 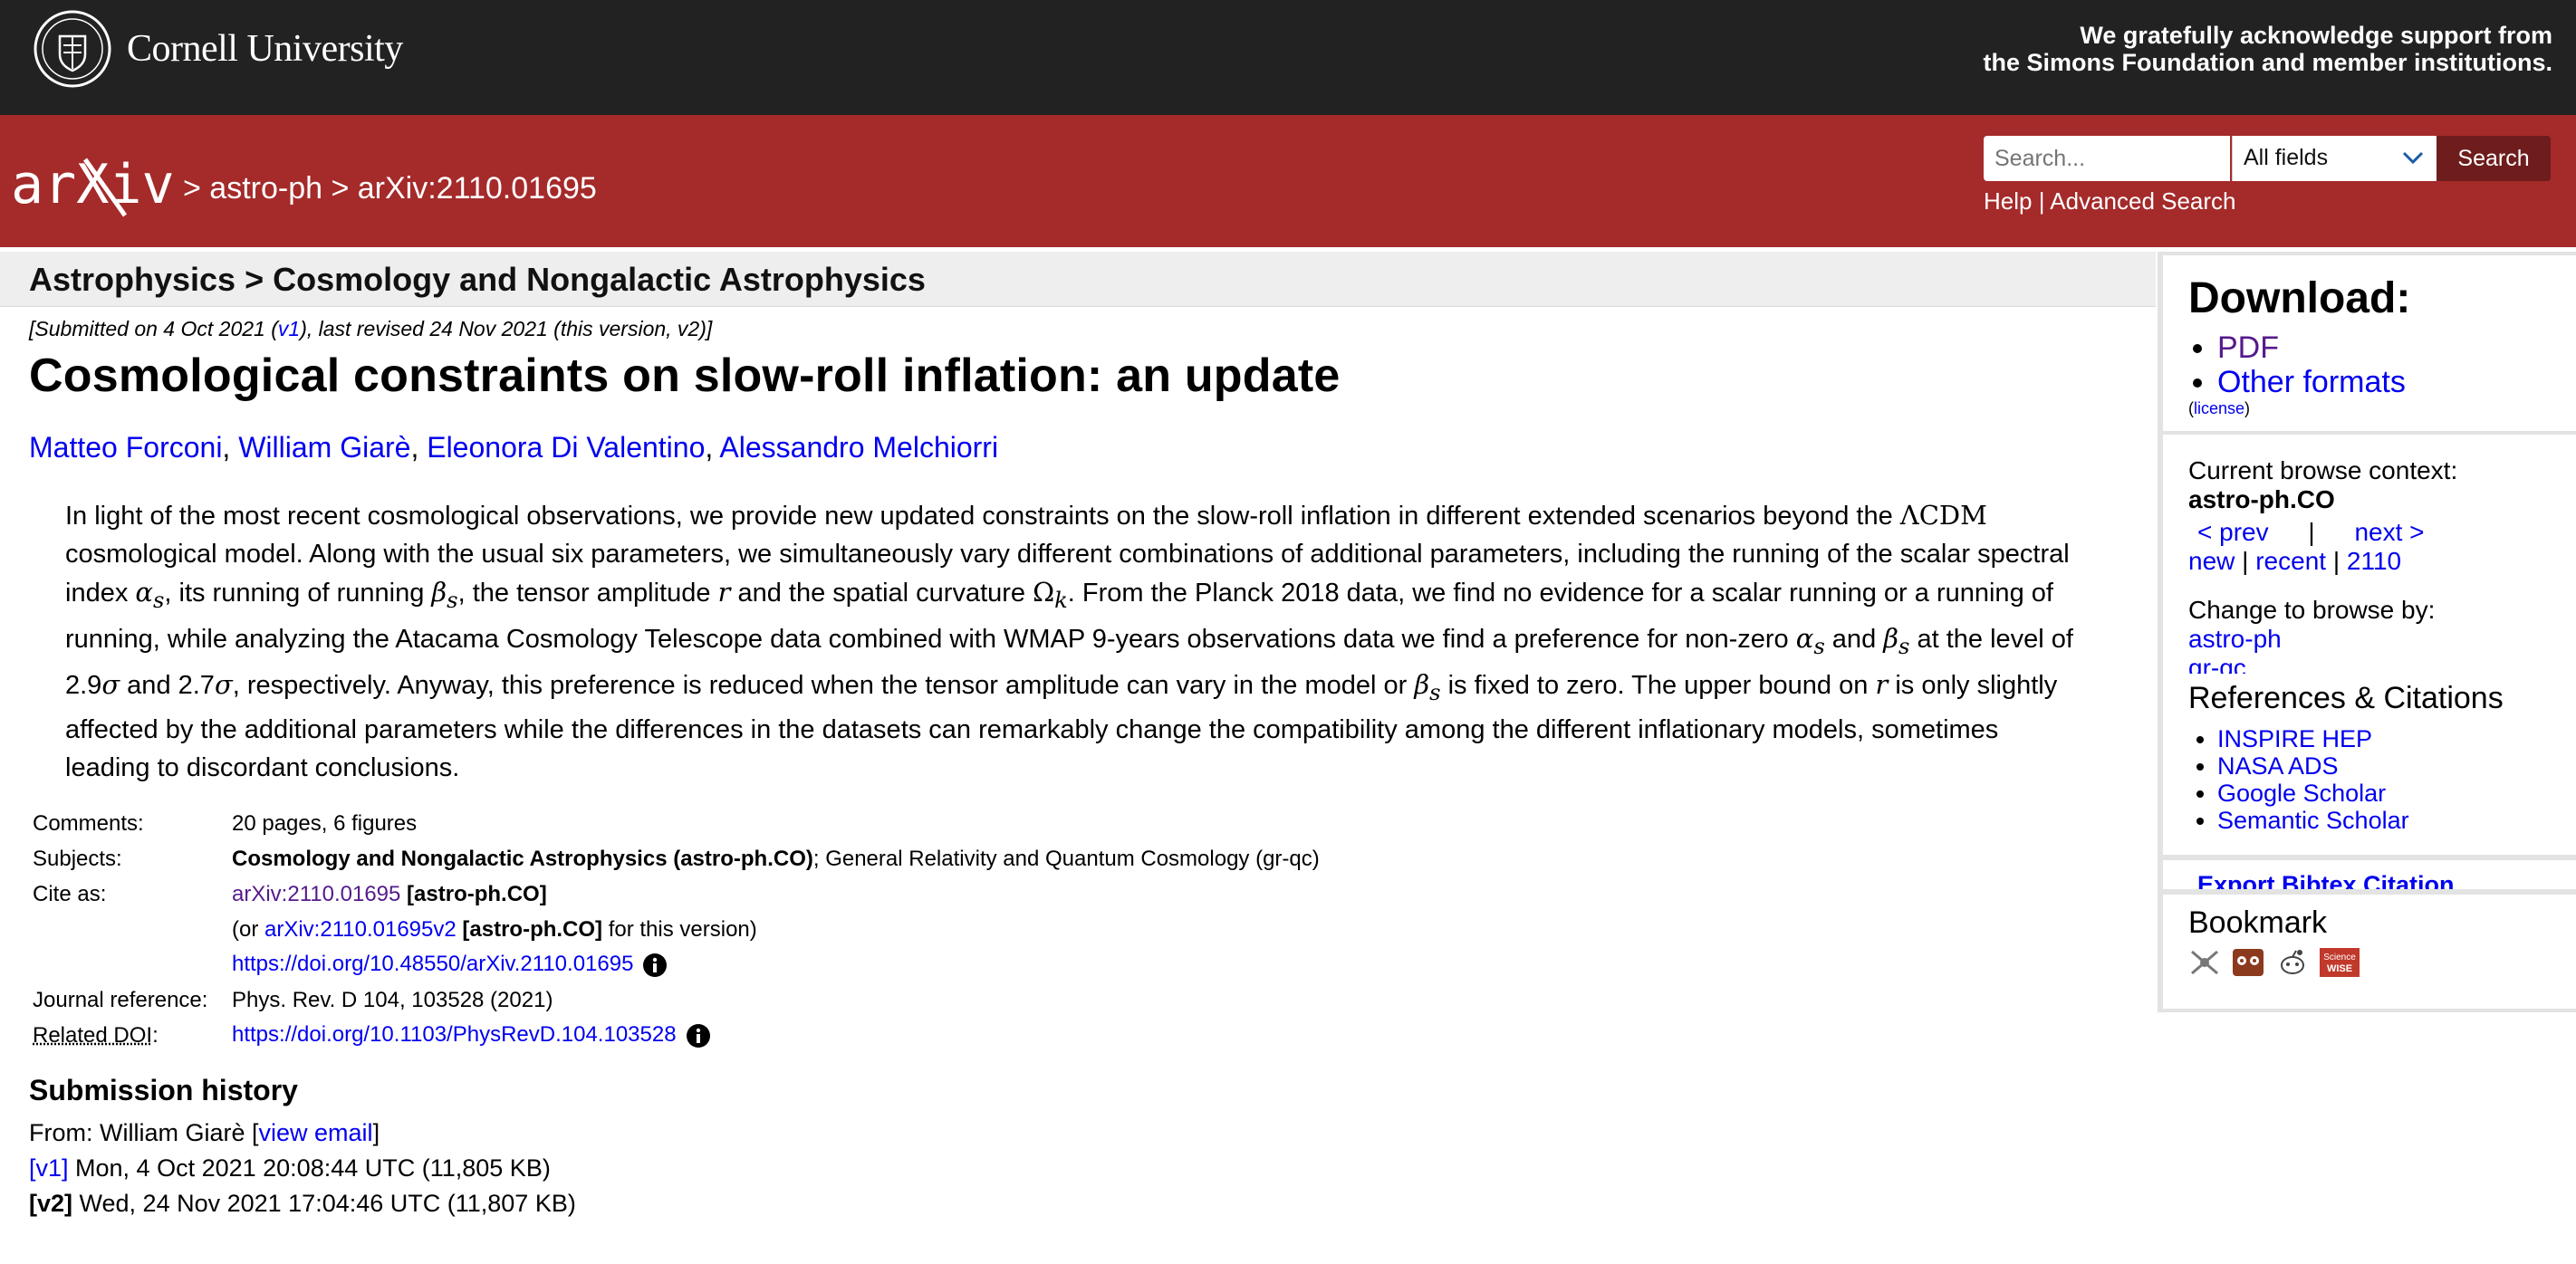 What do you see at coordinates (2316, 35) in the screenshot?
I see `support-line-1: We gratefully acknowledge support from` at bounding box center [2316, 35].